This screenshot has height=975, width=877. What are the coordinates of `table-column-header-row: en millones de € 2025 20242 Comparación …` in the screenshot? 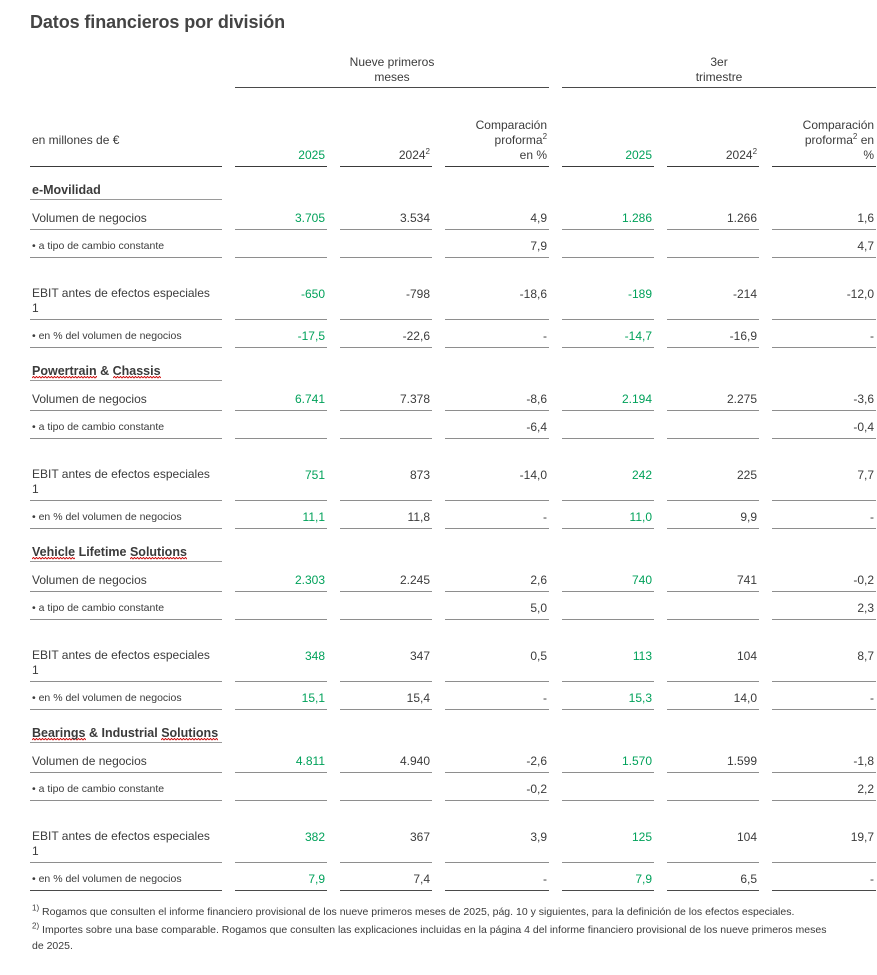 It's located at (453, 127).